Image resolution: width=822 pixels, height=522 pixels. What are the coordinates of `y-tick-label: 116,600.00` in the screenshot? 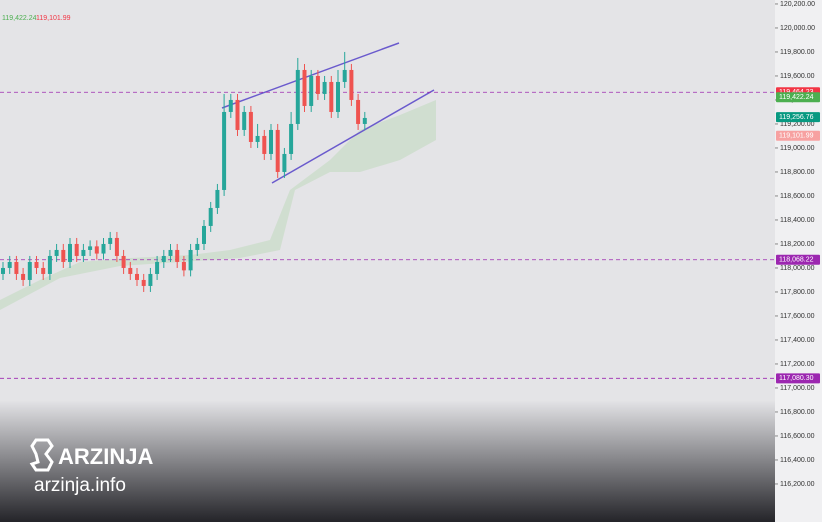 It's located at (797, 436).